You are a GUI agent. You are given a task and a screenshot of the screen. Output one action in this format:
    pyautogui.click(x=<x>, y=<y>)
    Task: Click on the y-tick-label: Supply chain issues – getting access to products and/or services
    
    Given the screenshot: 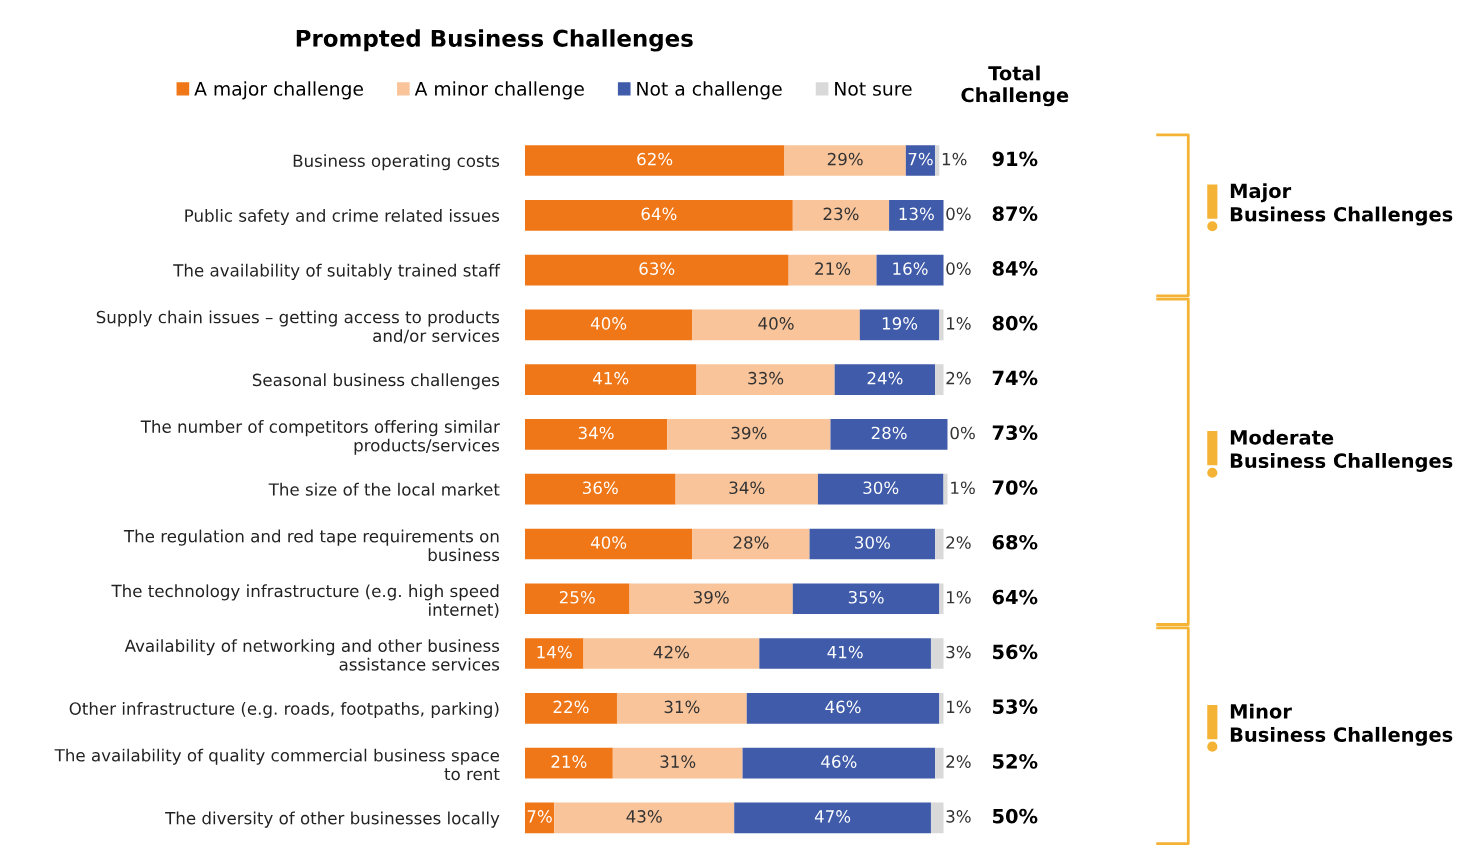 What is the action you would take?
    pyautogui.click(x=298, y=327)
    